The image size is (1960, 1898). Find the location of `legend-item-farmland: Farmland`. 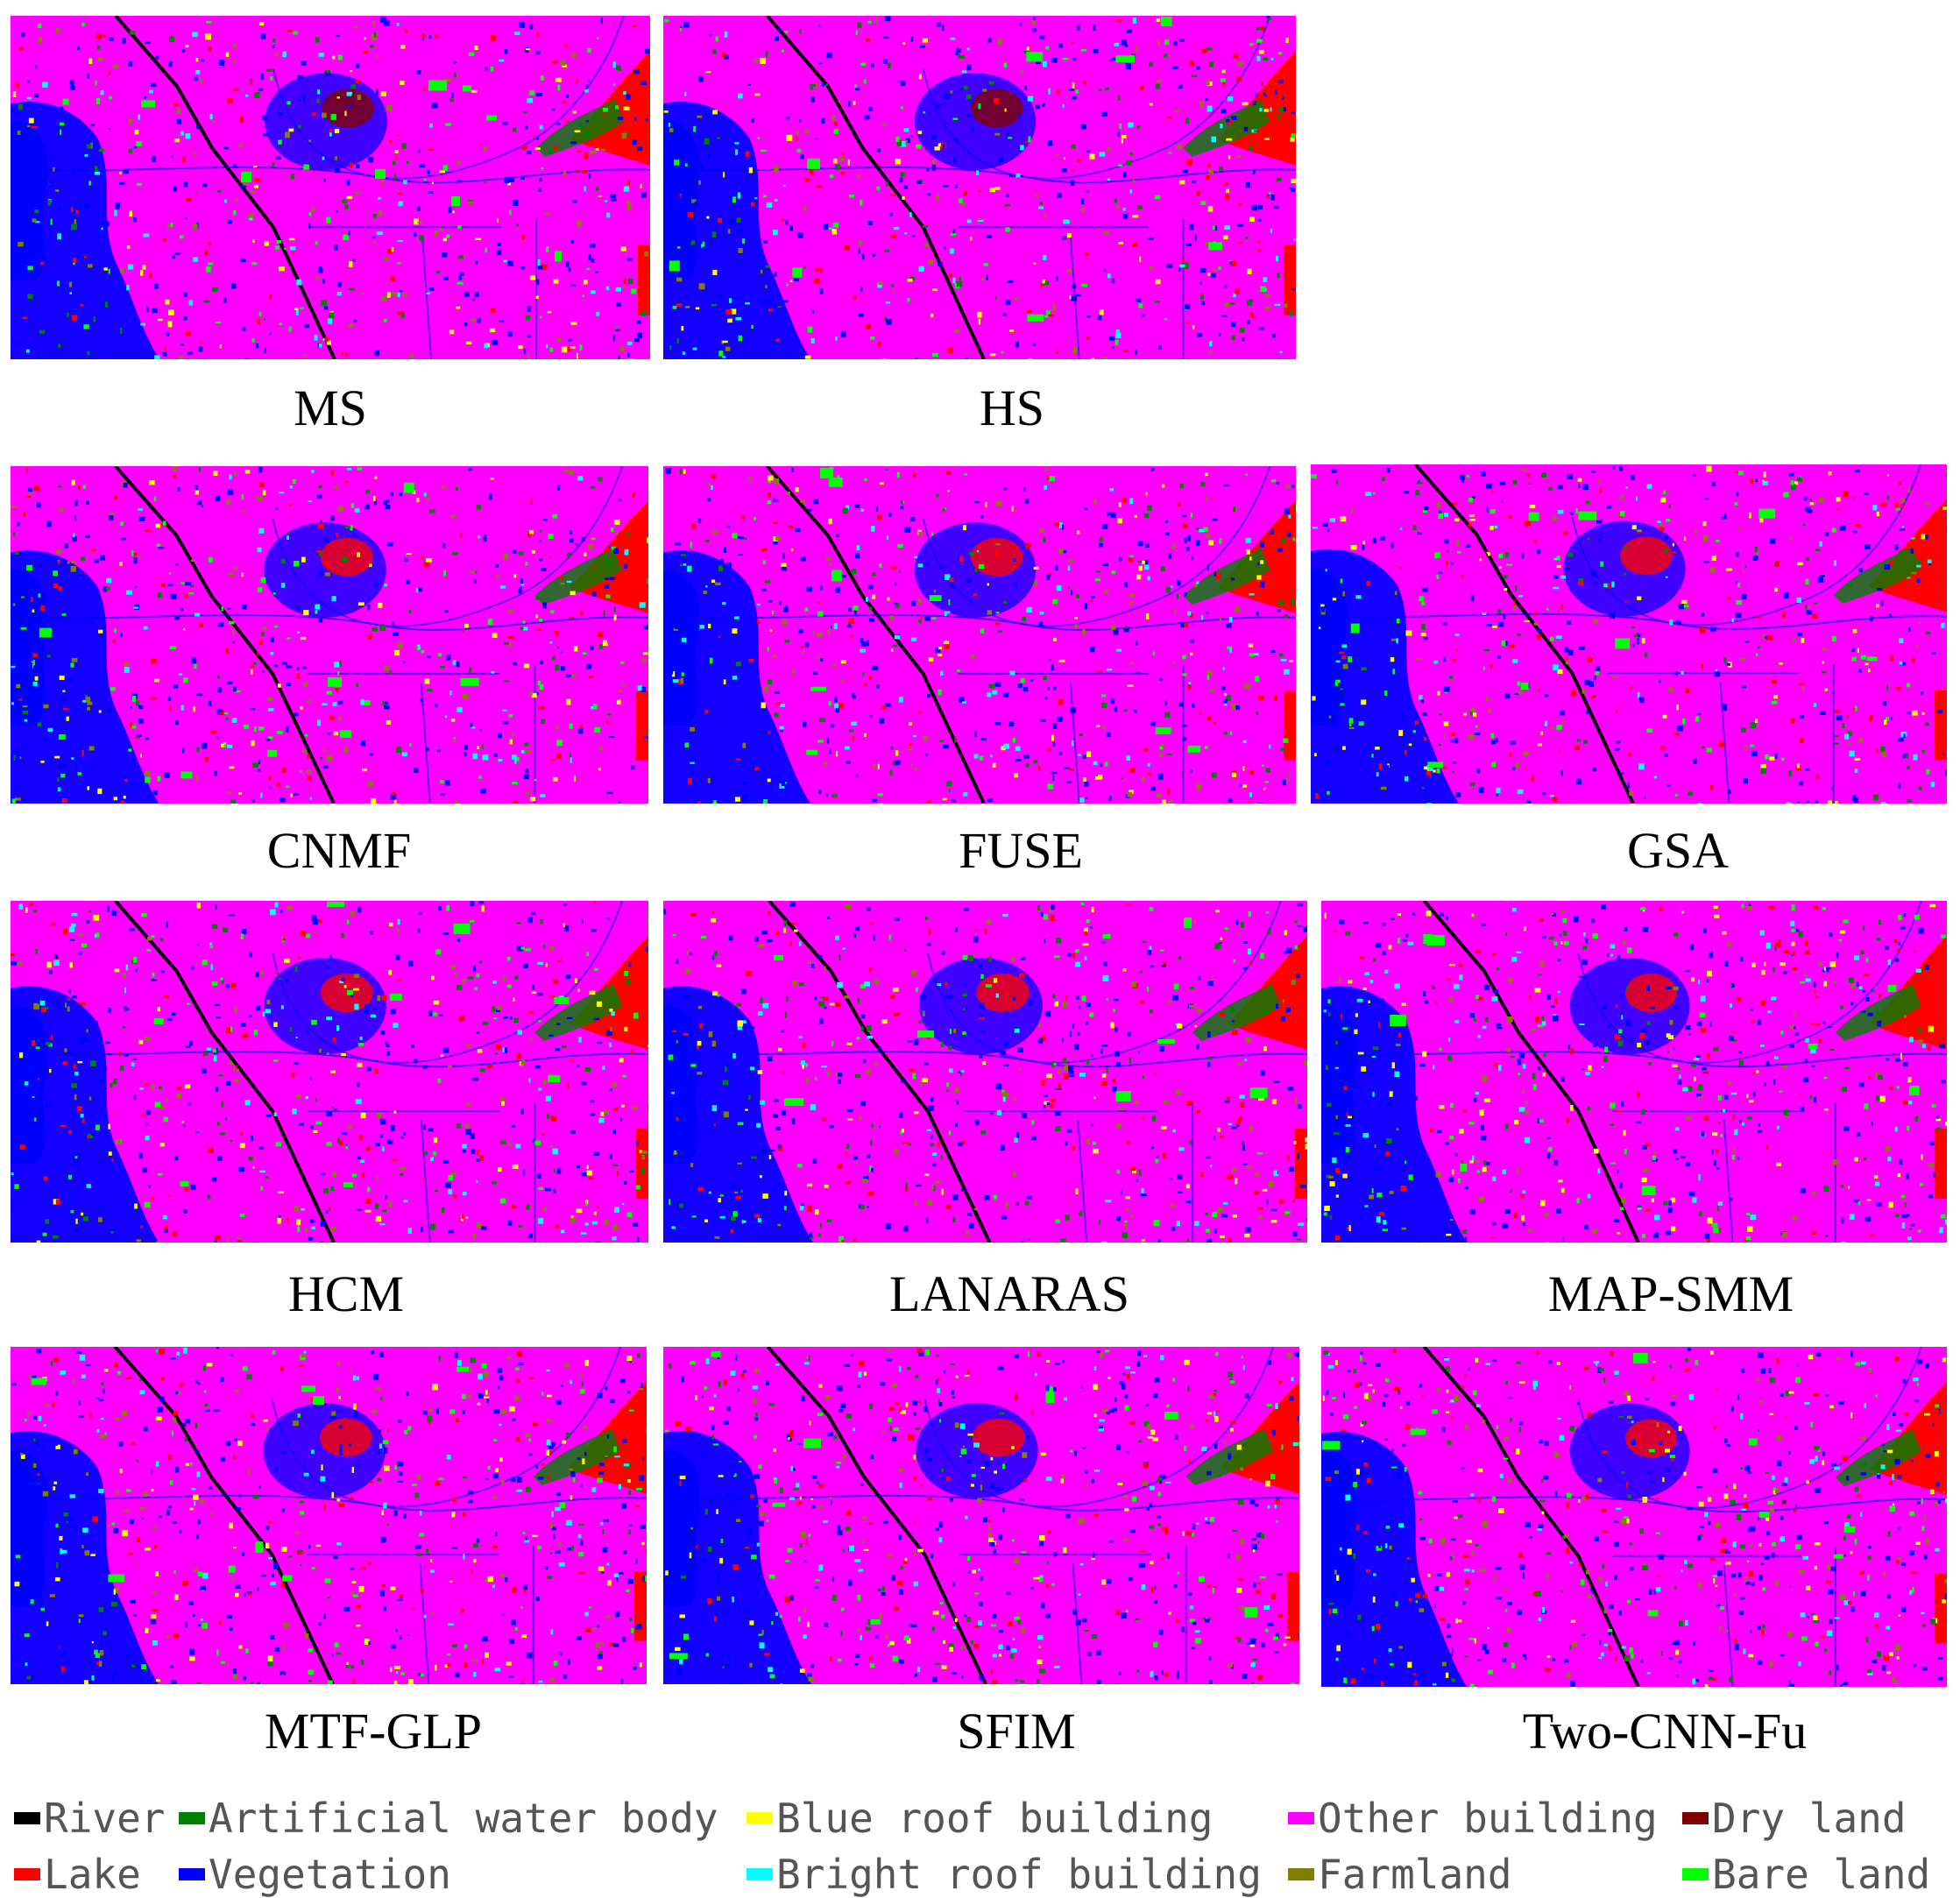

legend-item-farmland: Farmland is located at coordinates (1400, 1874).